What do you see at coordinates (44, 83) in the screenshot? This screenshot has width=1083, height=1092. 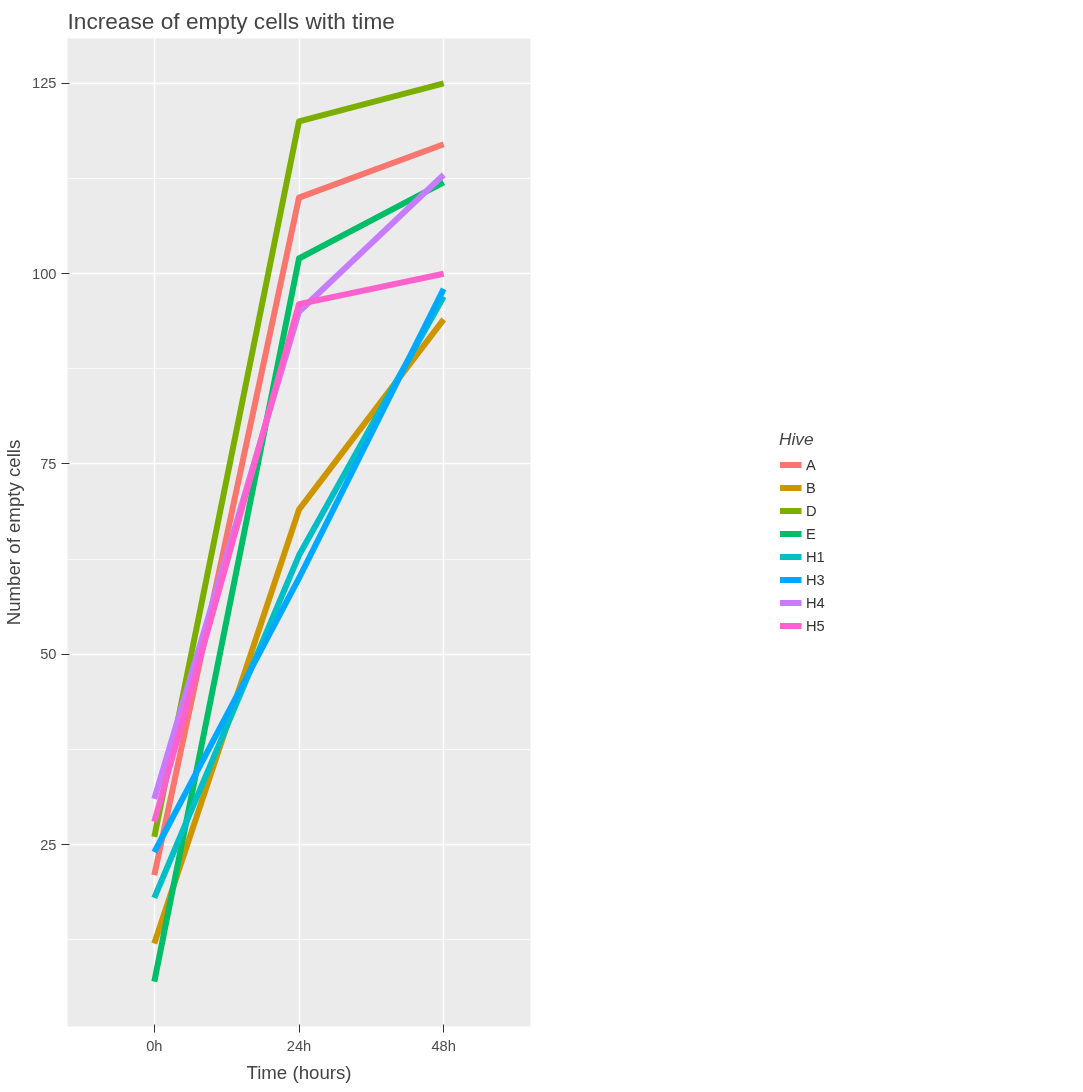 I see `y-tick-label: 125` at bounding box center [44, 83].